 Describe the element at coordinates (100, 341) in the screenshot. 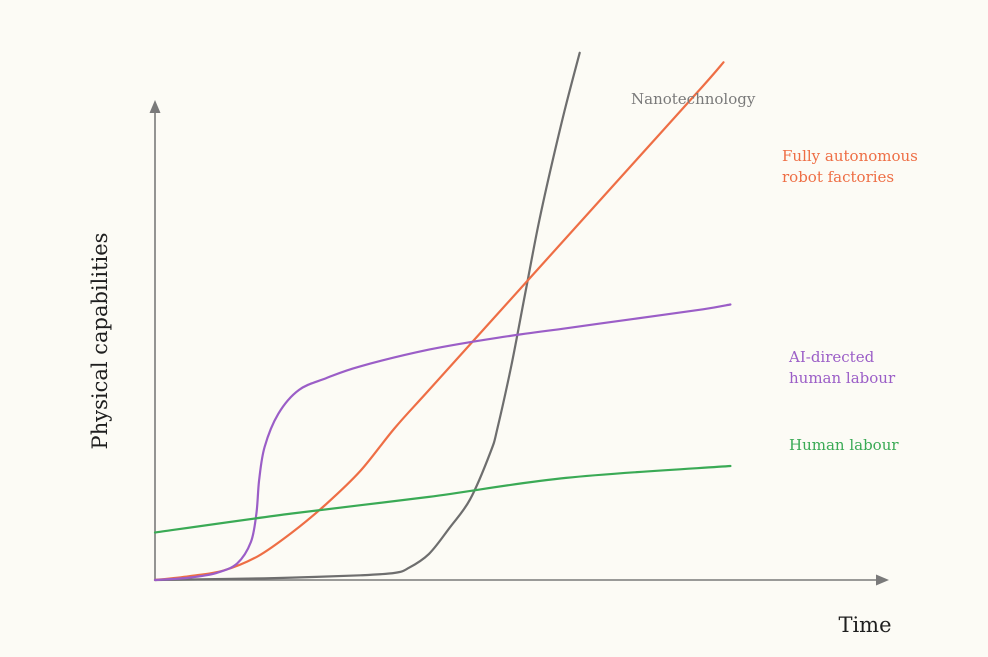

I see `y-axis-title: Physical capabilities` at that location.